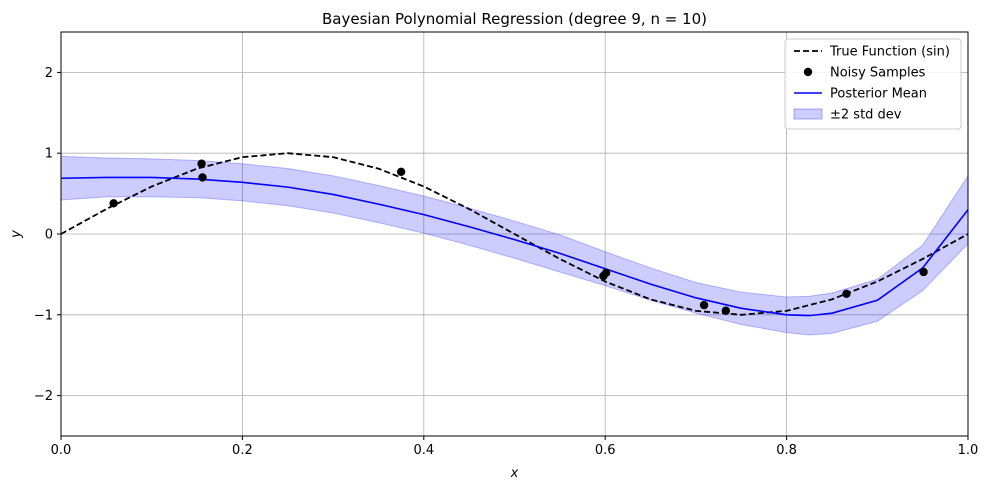 The image size is (989, 490). Describe the element at coordinates (43, 315) in the screenshot. I see `y-tick-label-1: −1` at that location.